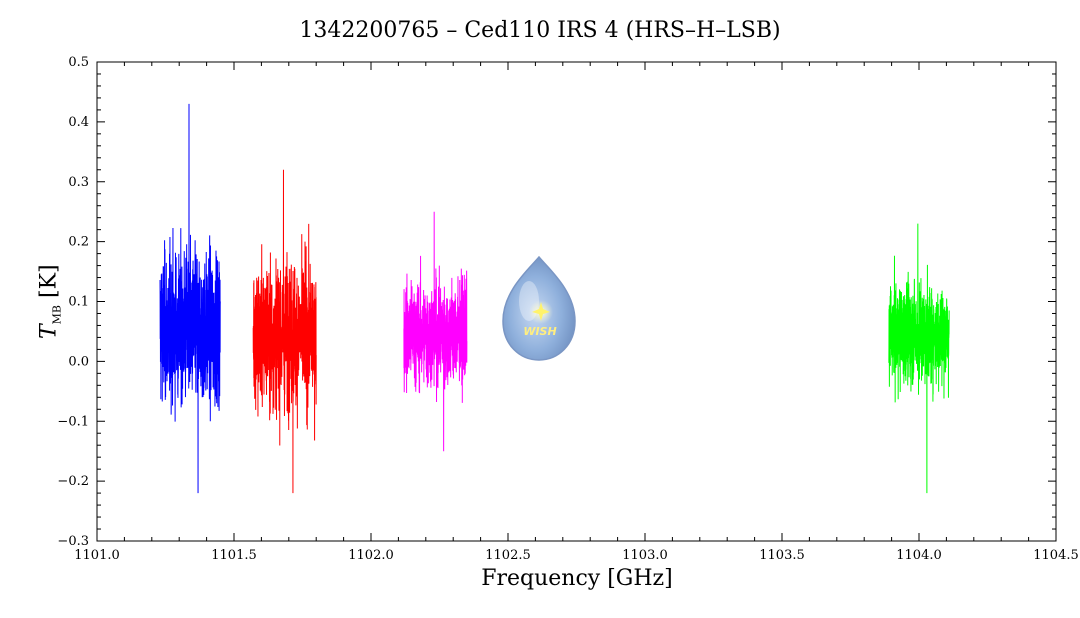 This screenshot has height=618, width=1080. Describe the element at coordinates (49, 302) in the screenshot. I see `y-axis-label: TMB [K]` at that location.